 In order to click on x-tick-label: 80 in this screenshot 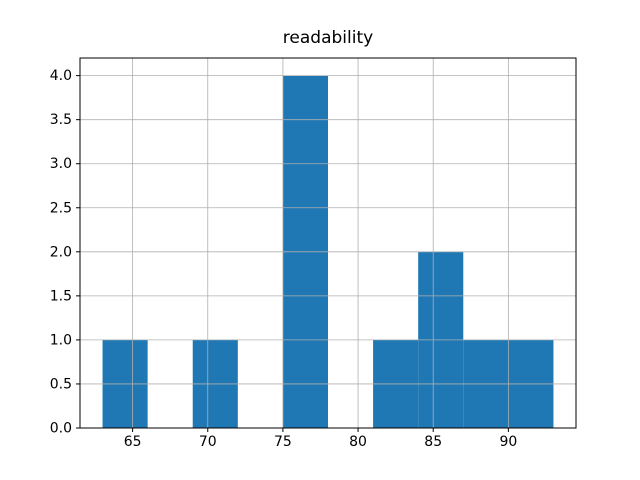, I will do `click(358, 442)`.